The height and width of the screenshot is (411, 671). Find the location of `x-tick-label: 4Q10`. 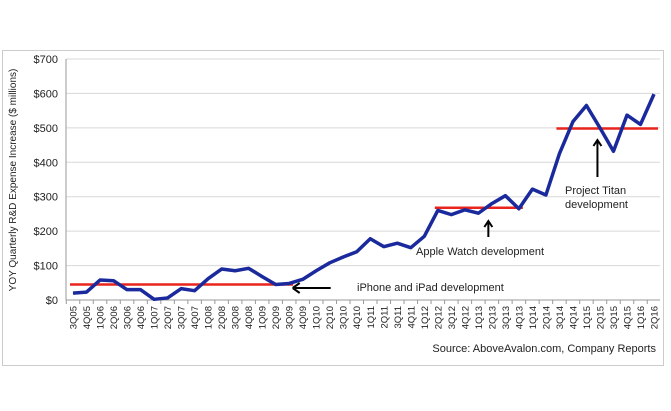

x-tick-label: 4Q10 is located at coordinates (357, 317).